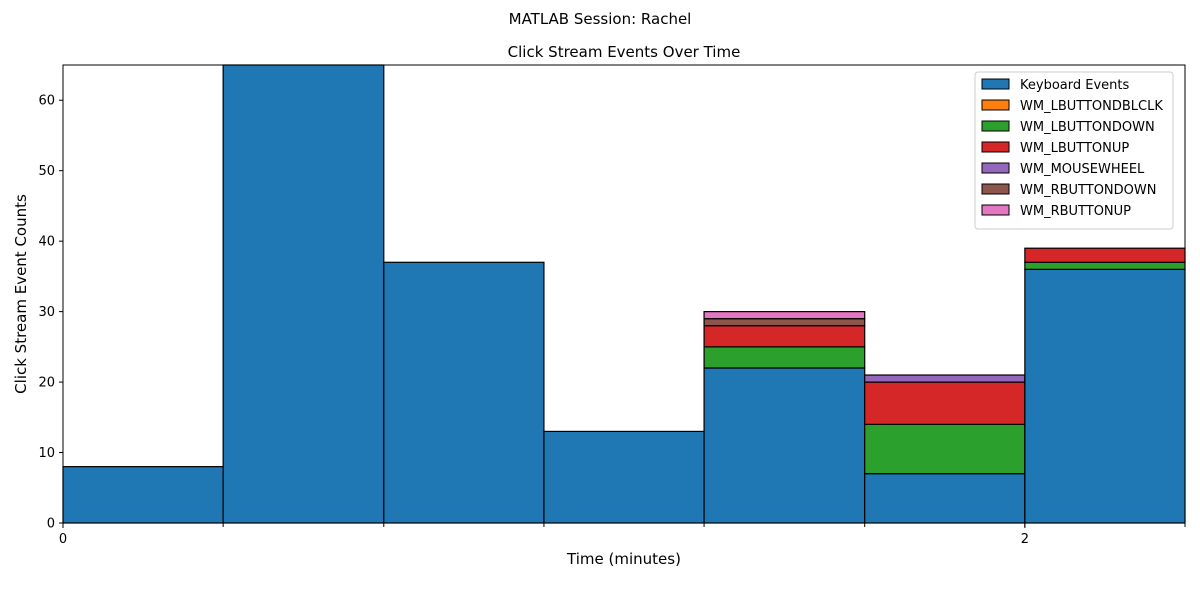 The width and height of the screenshot is (1200, 600). What do you see at coordinates (21, 294) in the screenshot?
I see `y-axis-label: Click Stream Event Counts` at bounding box center [21, 294].